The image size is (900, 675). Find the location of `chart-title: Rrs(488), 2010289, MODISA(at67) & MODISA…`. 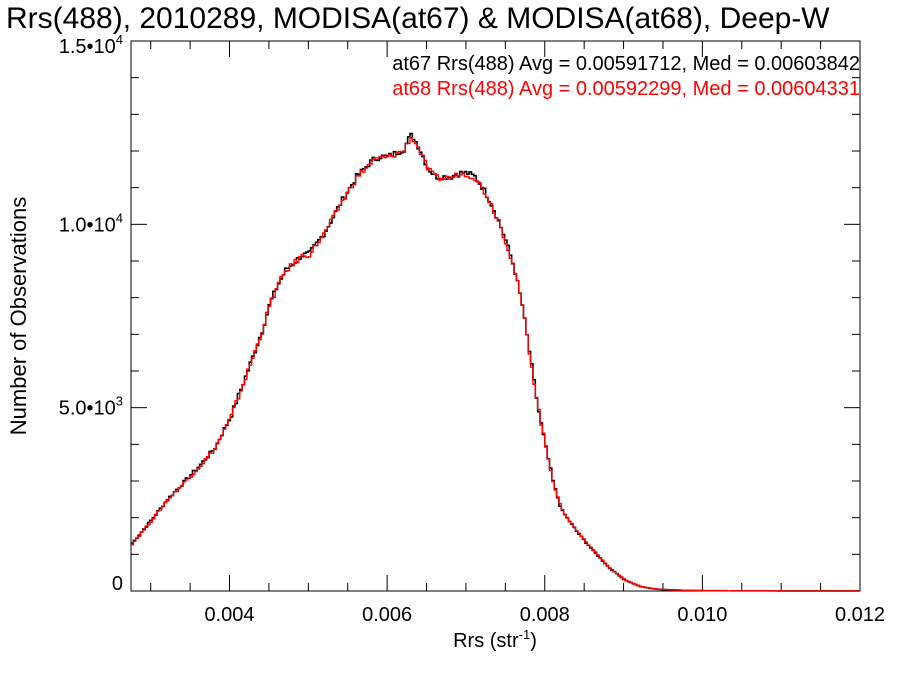

chart-title: Rrs(488), 2010289, MODISA(at67) & MODISA… is located at coordinates (418, 18).